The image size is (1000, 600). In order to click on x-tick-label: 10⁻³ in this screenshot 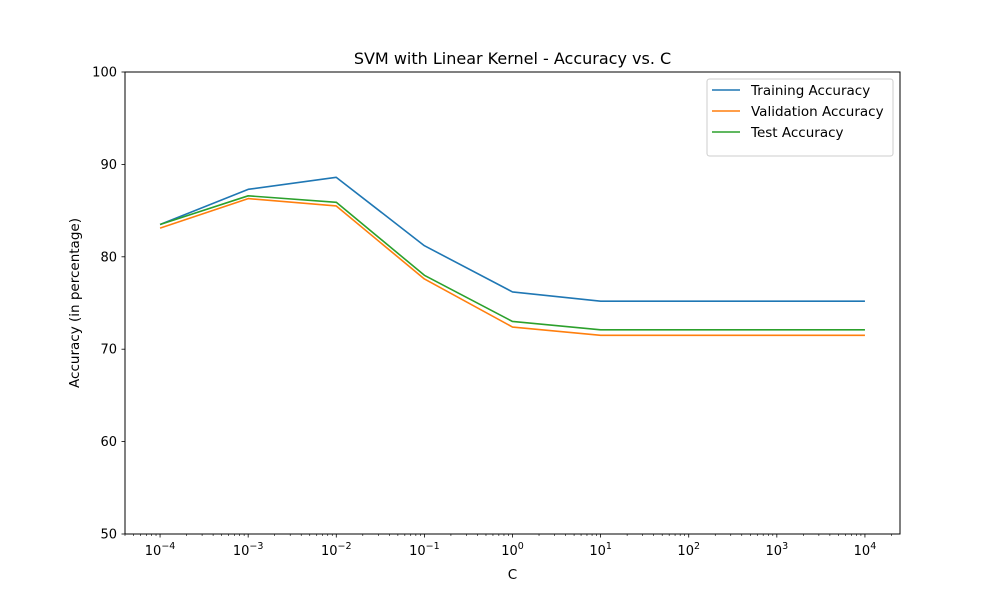, I will do `click(248, 550)`.